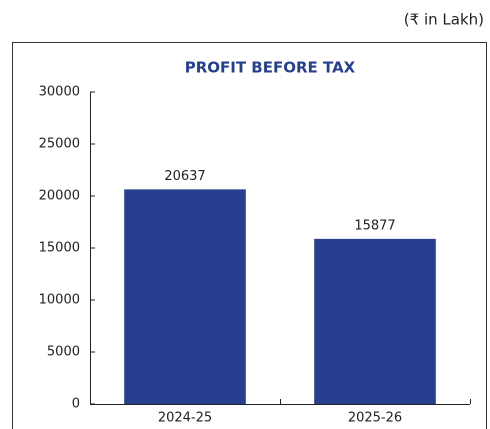 The height and width of the screenshot is (429, 490). I want to click on data-label: 15877, so click(374, 225).